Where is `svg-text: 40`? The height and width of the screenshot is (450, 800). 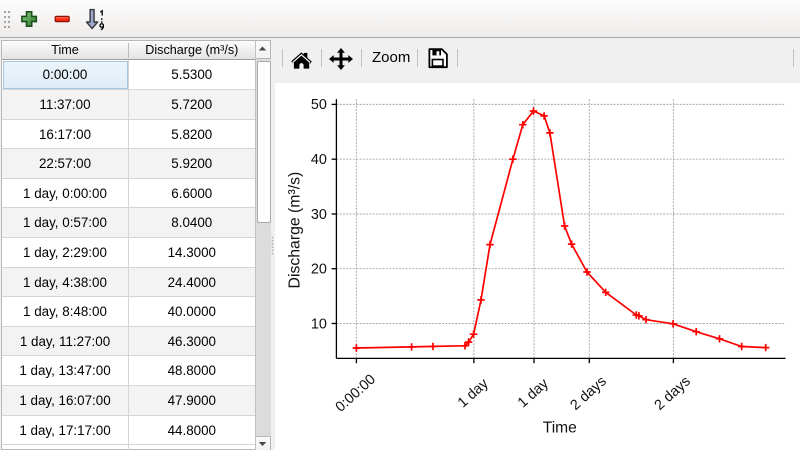
svg-text: 40 is located at coordinates (319, 160).